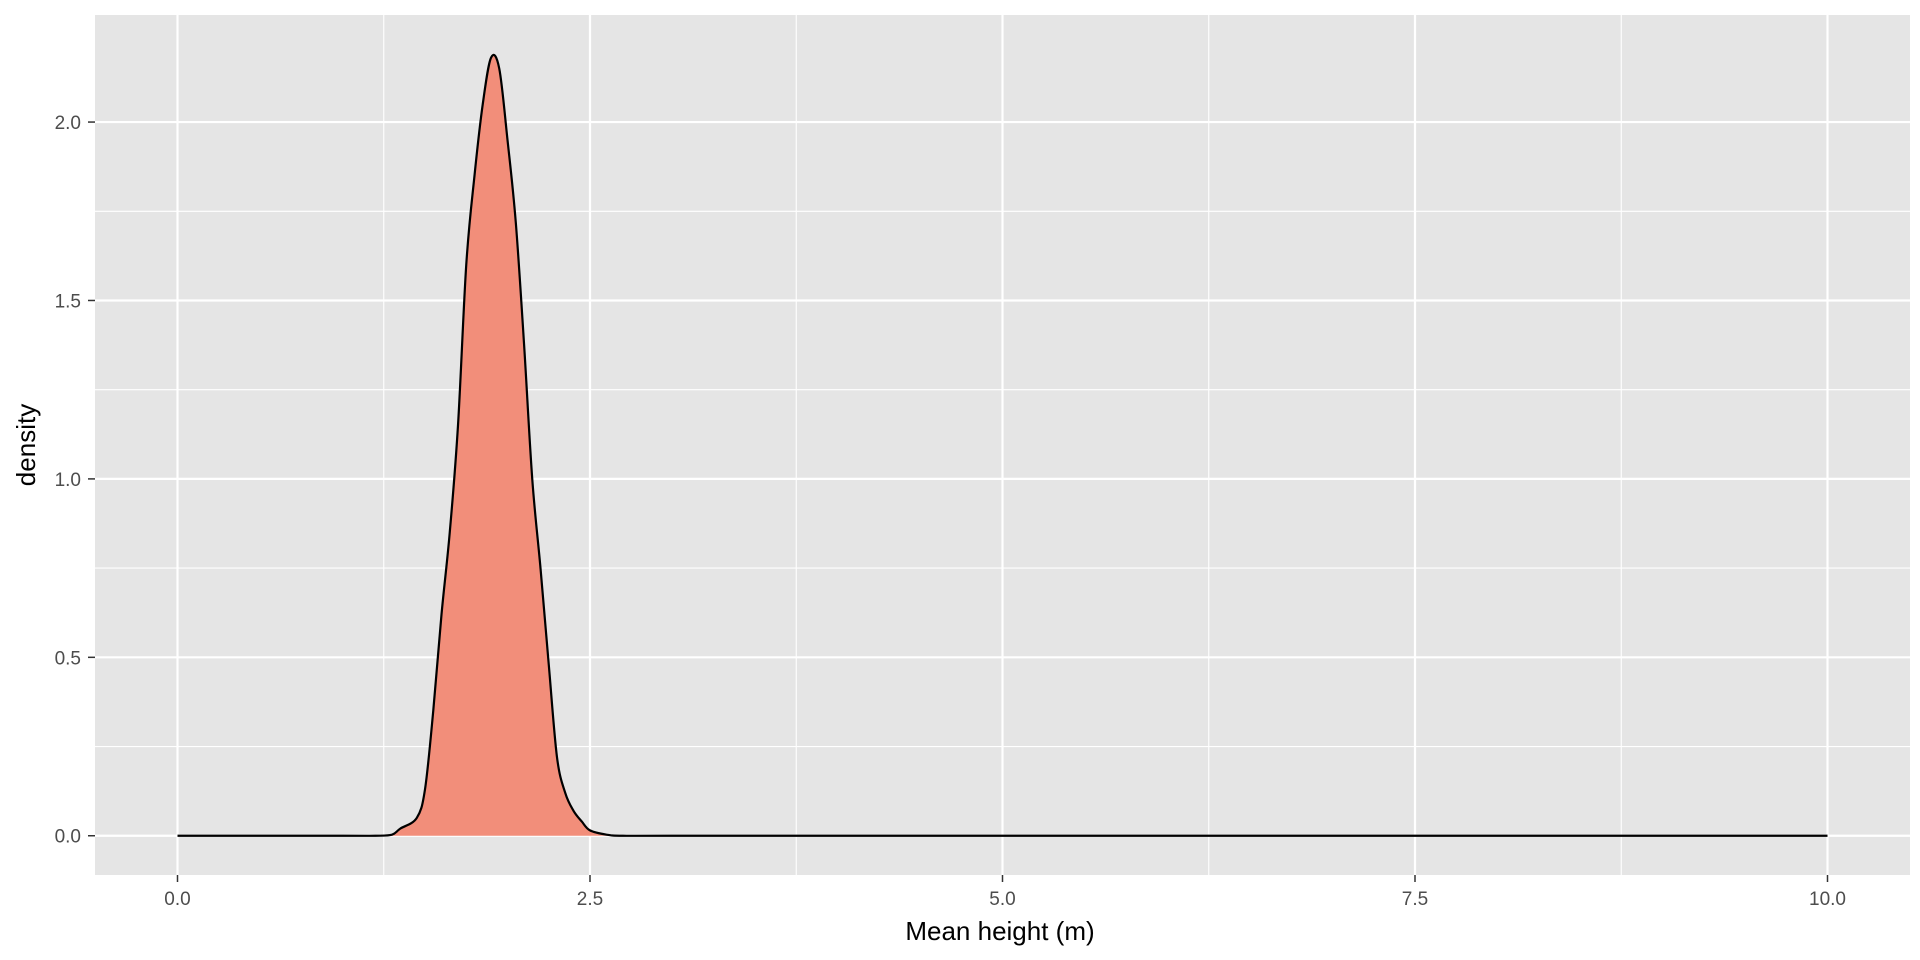 The image size is (1920, 960). I want to click on y-axis: 0.0 0.5 1.0 1.5 2.0, so click(75, 480).